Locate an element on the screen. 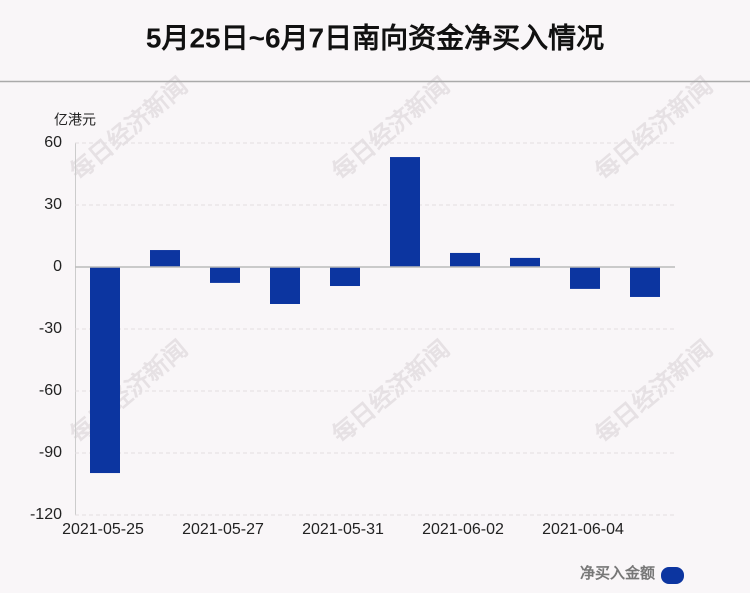 This screenshot has height=593, width=750. x-tick-label: 2021-05-27 is located at coordinates (223, 529).